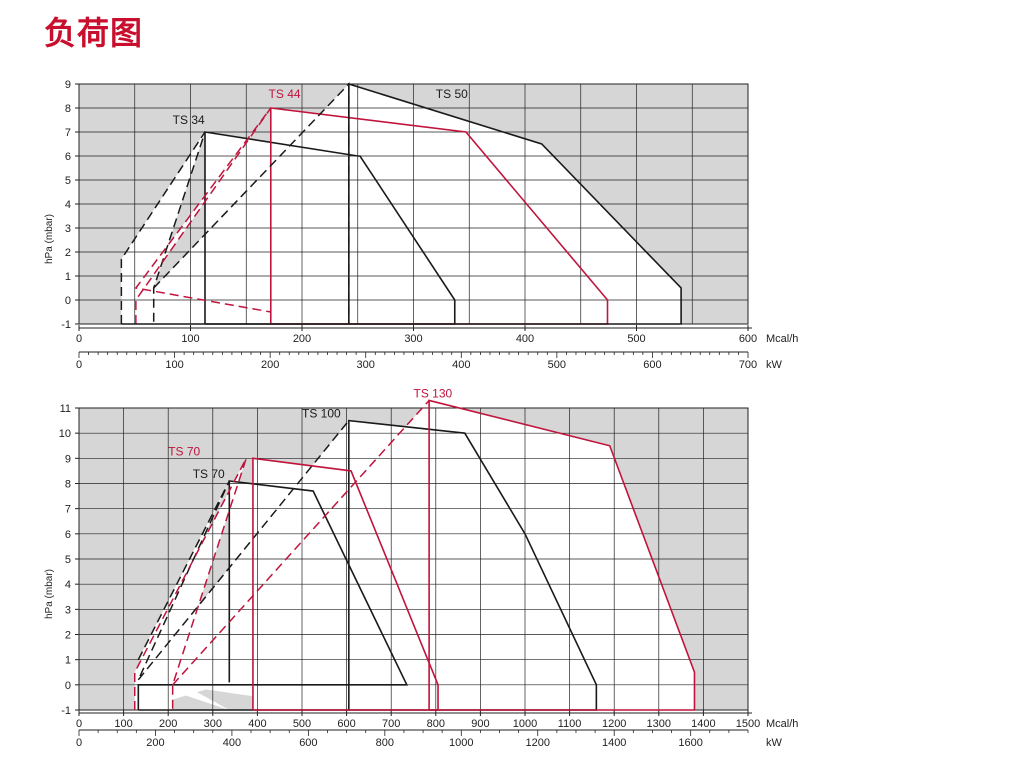 This screenshot has width=1010, height=773. Describe the element at coordinates (94, 33) in the screenshot. I see `page-title: 负荷图` at that location.